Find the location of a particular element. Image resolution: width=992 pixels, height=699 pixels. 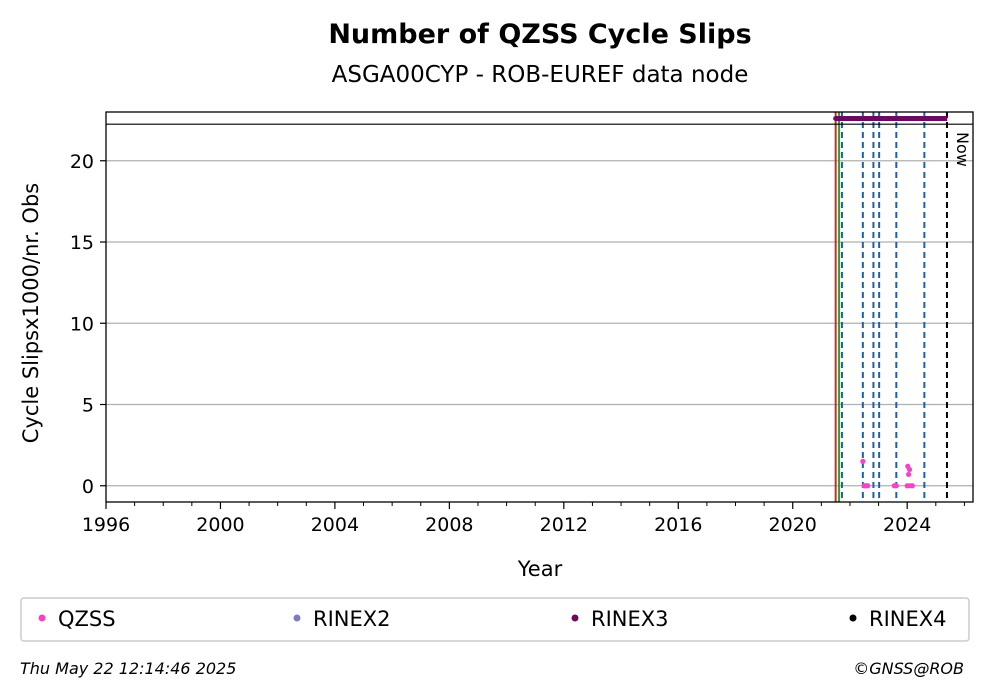

x-tick-label: 1996 is located at coordinates (106, 525).